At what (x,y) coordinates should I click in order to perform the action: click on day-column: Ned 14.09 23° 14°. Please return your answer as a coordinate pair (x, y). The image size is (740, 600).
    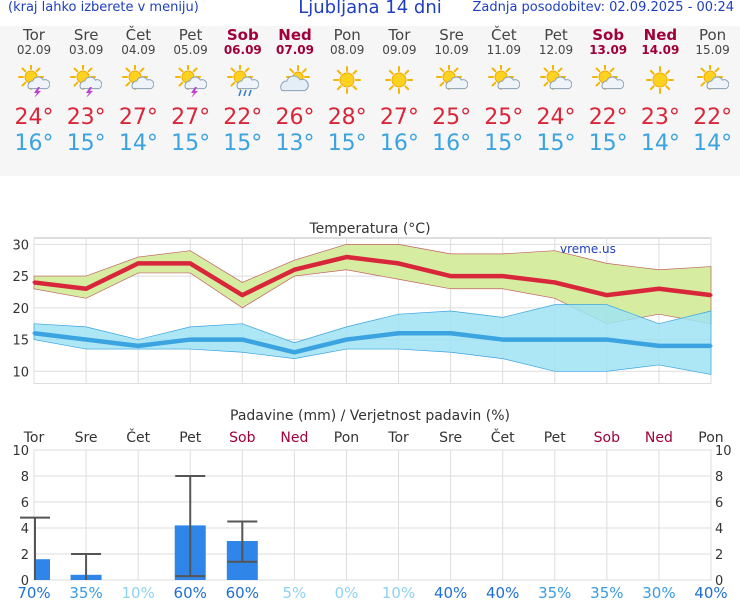
    Looking at the image, I should click on (660, 91).